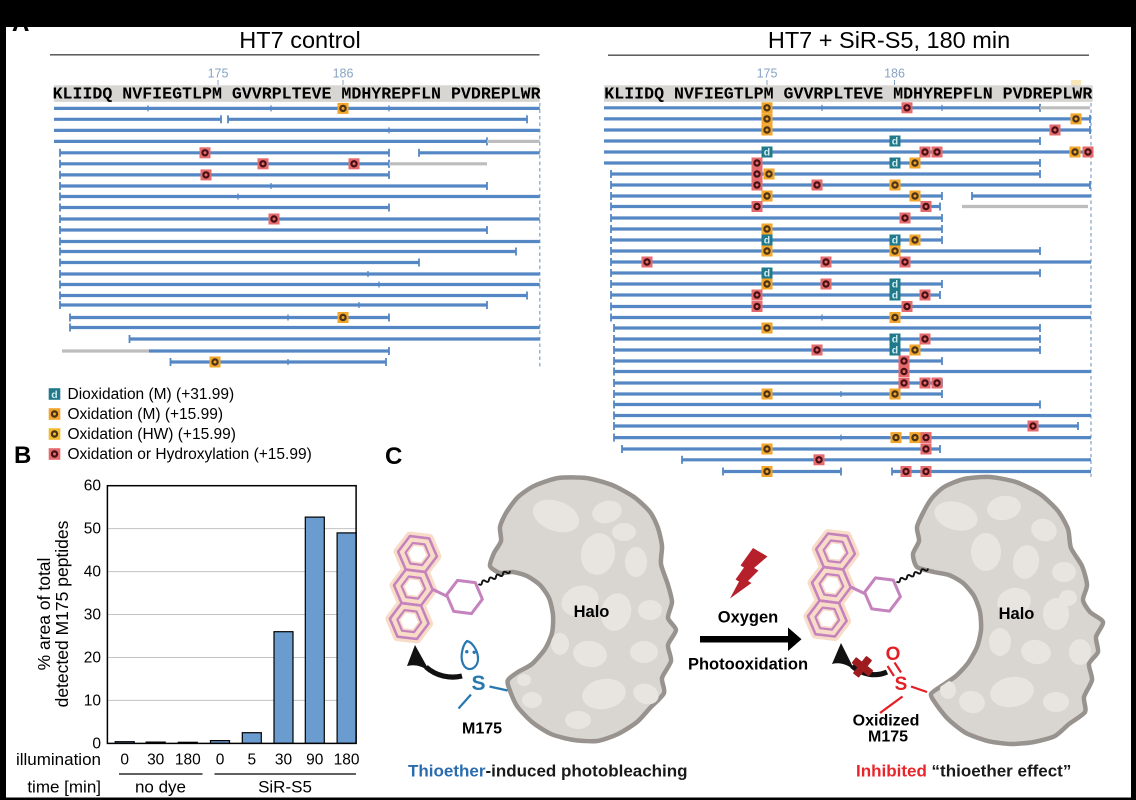 This screenshot has height=800, width=1136. I want to click on svg-text: % area of total, so click(44, 614).